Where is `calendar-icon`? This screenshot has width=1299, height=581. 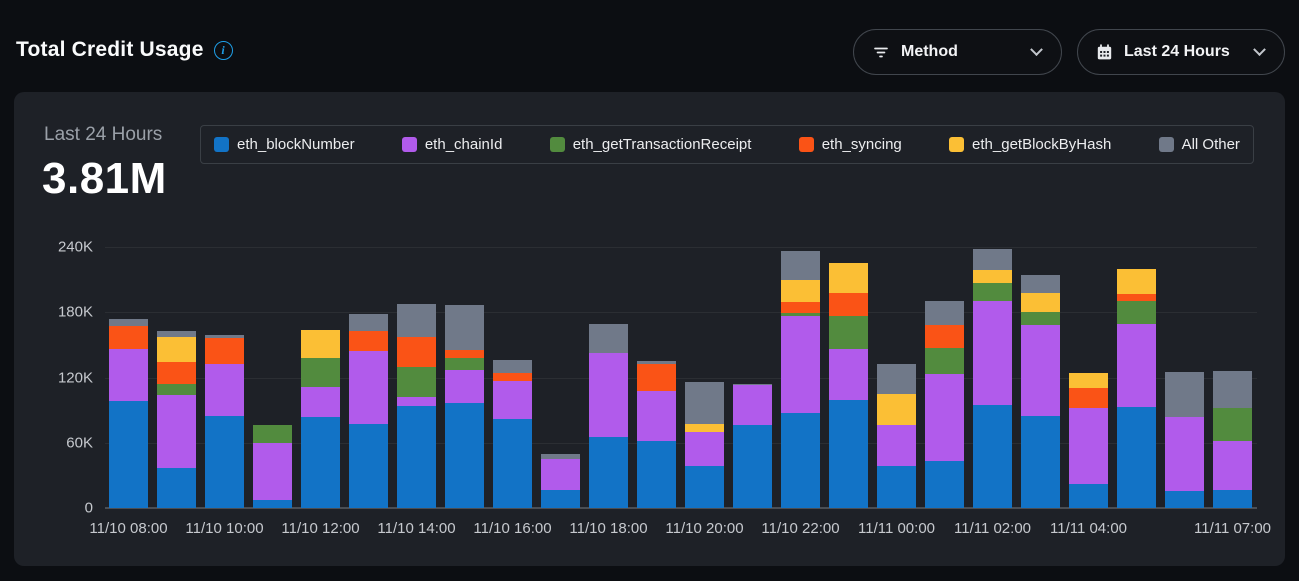
calendar-icon is located at coordinates (1104, 52).